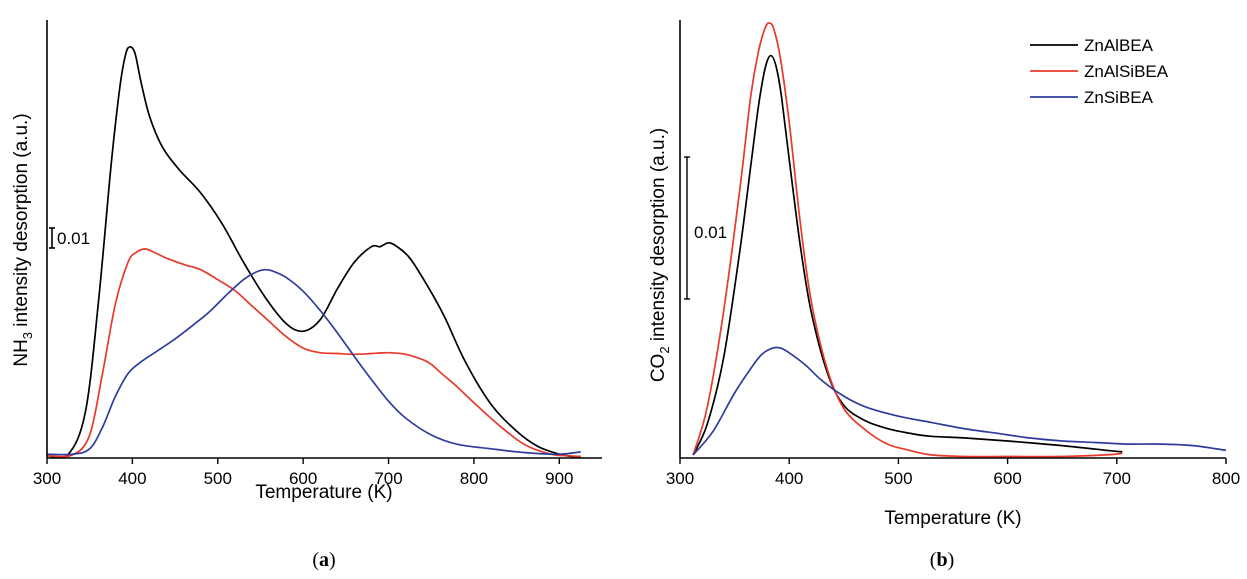 The height and width of the screenshot is (579, 1247). What do you see at coordinates (687, 228) in the screenshot?
I see `scale-bar-b` at bounding box center [687, 228].